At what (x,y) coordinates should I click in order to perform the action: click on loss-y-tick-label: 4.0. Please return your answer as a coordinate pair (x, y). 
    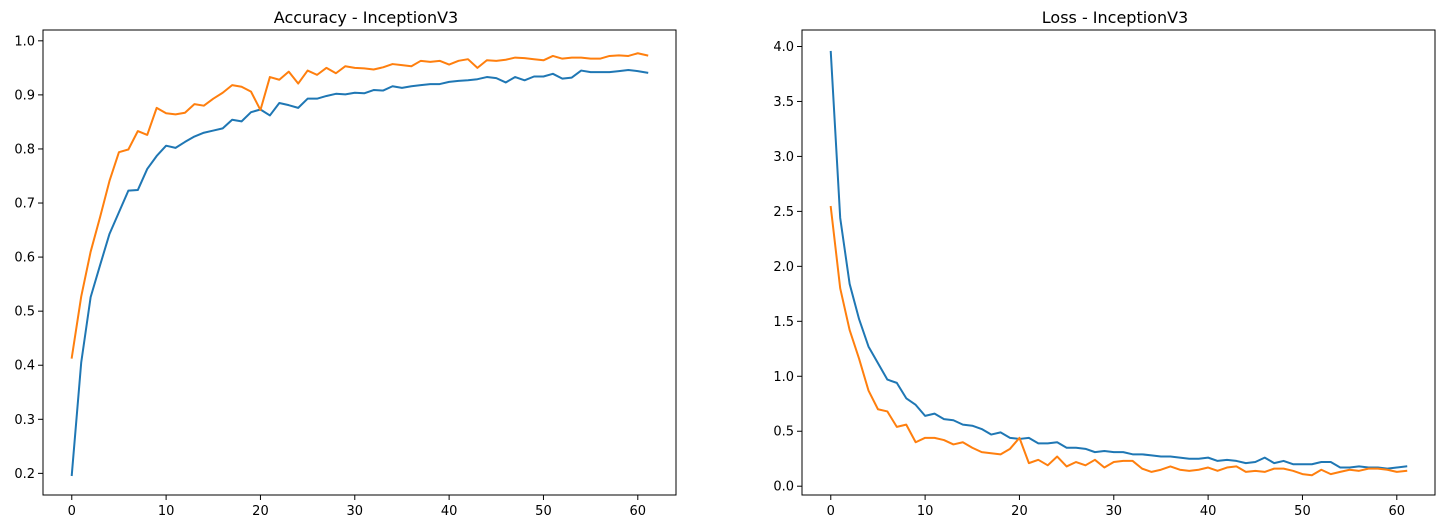
    Looking at the image, I should click on (783, 47).